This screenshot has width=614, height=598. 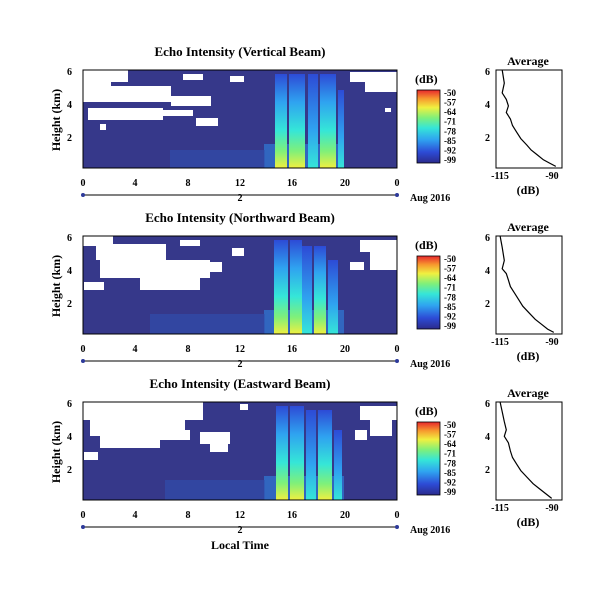 I want to click on chart-title: Echo Intensity (Northward Beam), so click(x=240, y=217).